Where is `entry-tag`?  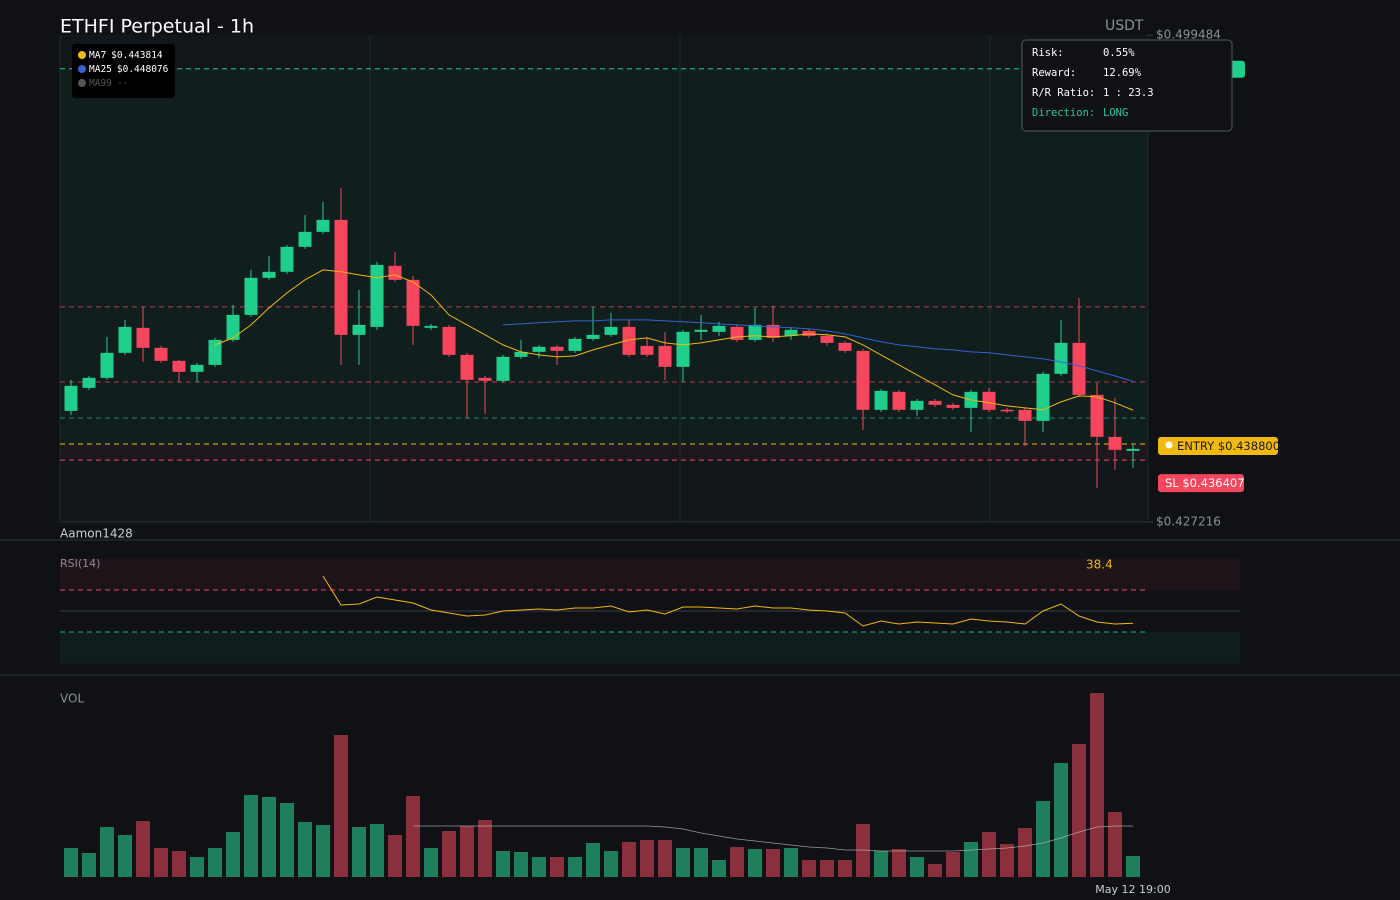
entry-tag is located at coordinates (1218, 445).